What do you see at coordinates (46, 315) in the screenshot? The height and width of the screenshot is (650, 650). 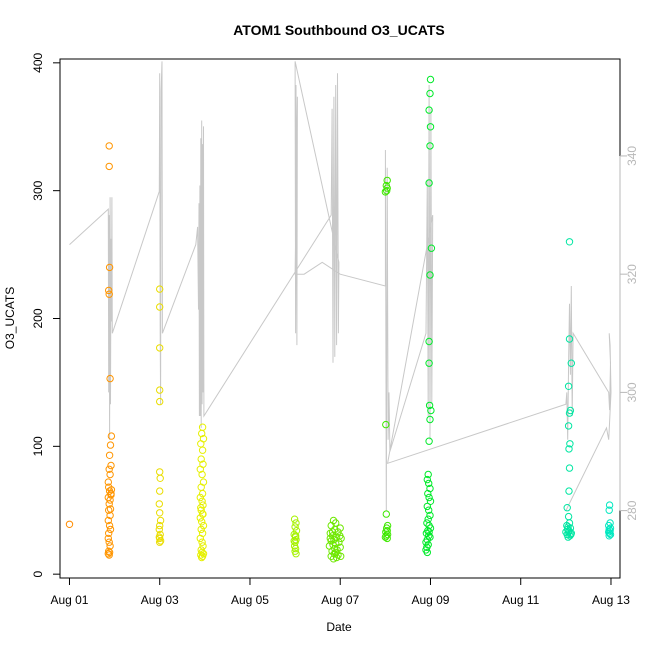 I see `y-axis: 0 100 200 300 400` at bounding box center [46, 315].